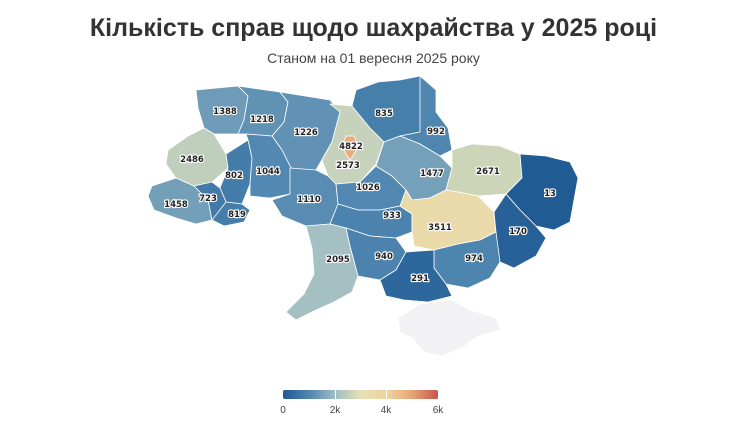  Describe the element at coordinates (518, 232) in the screenshot. I see `region-value-label-donetsk: 170` at that location.